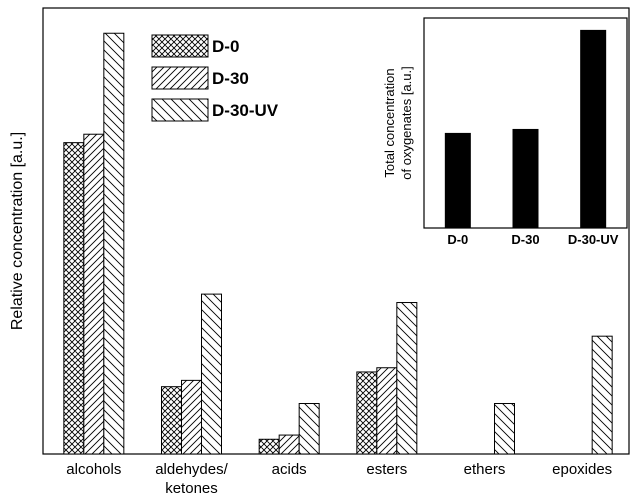  What do you see at coordinates (180, 110) in the screenshot?
I see `legend-swatch-d30uv` at bounding box center [180, 110].